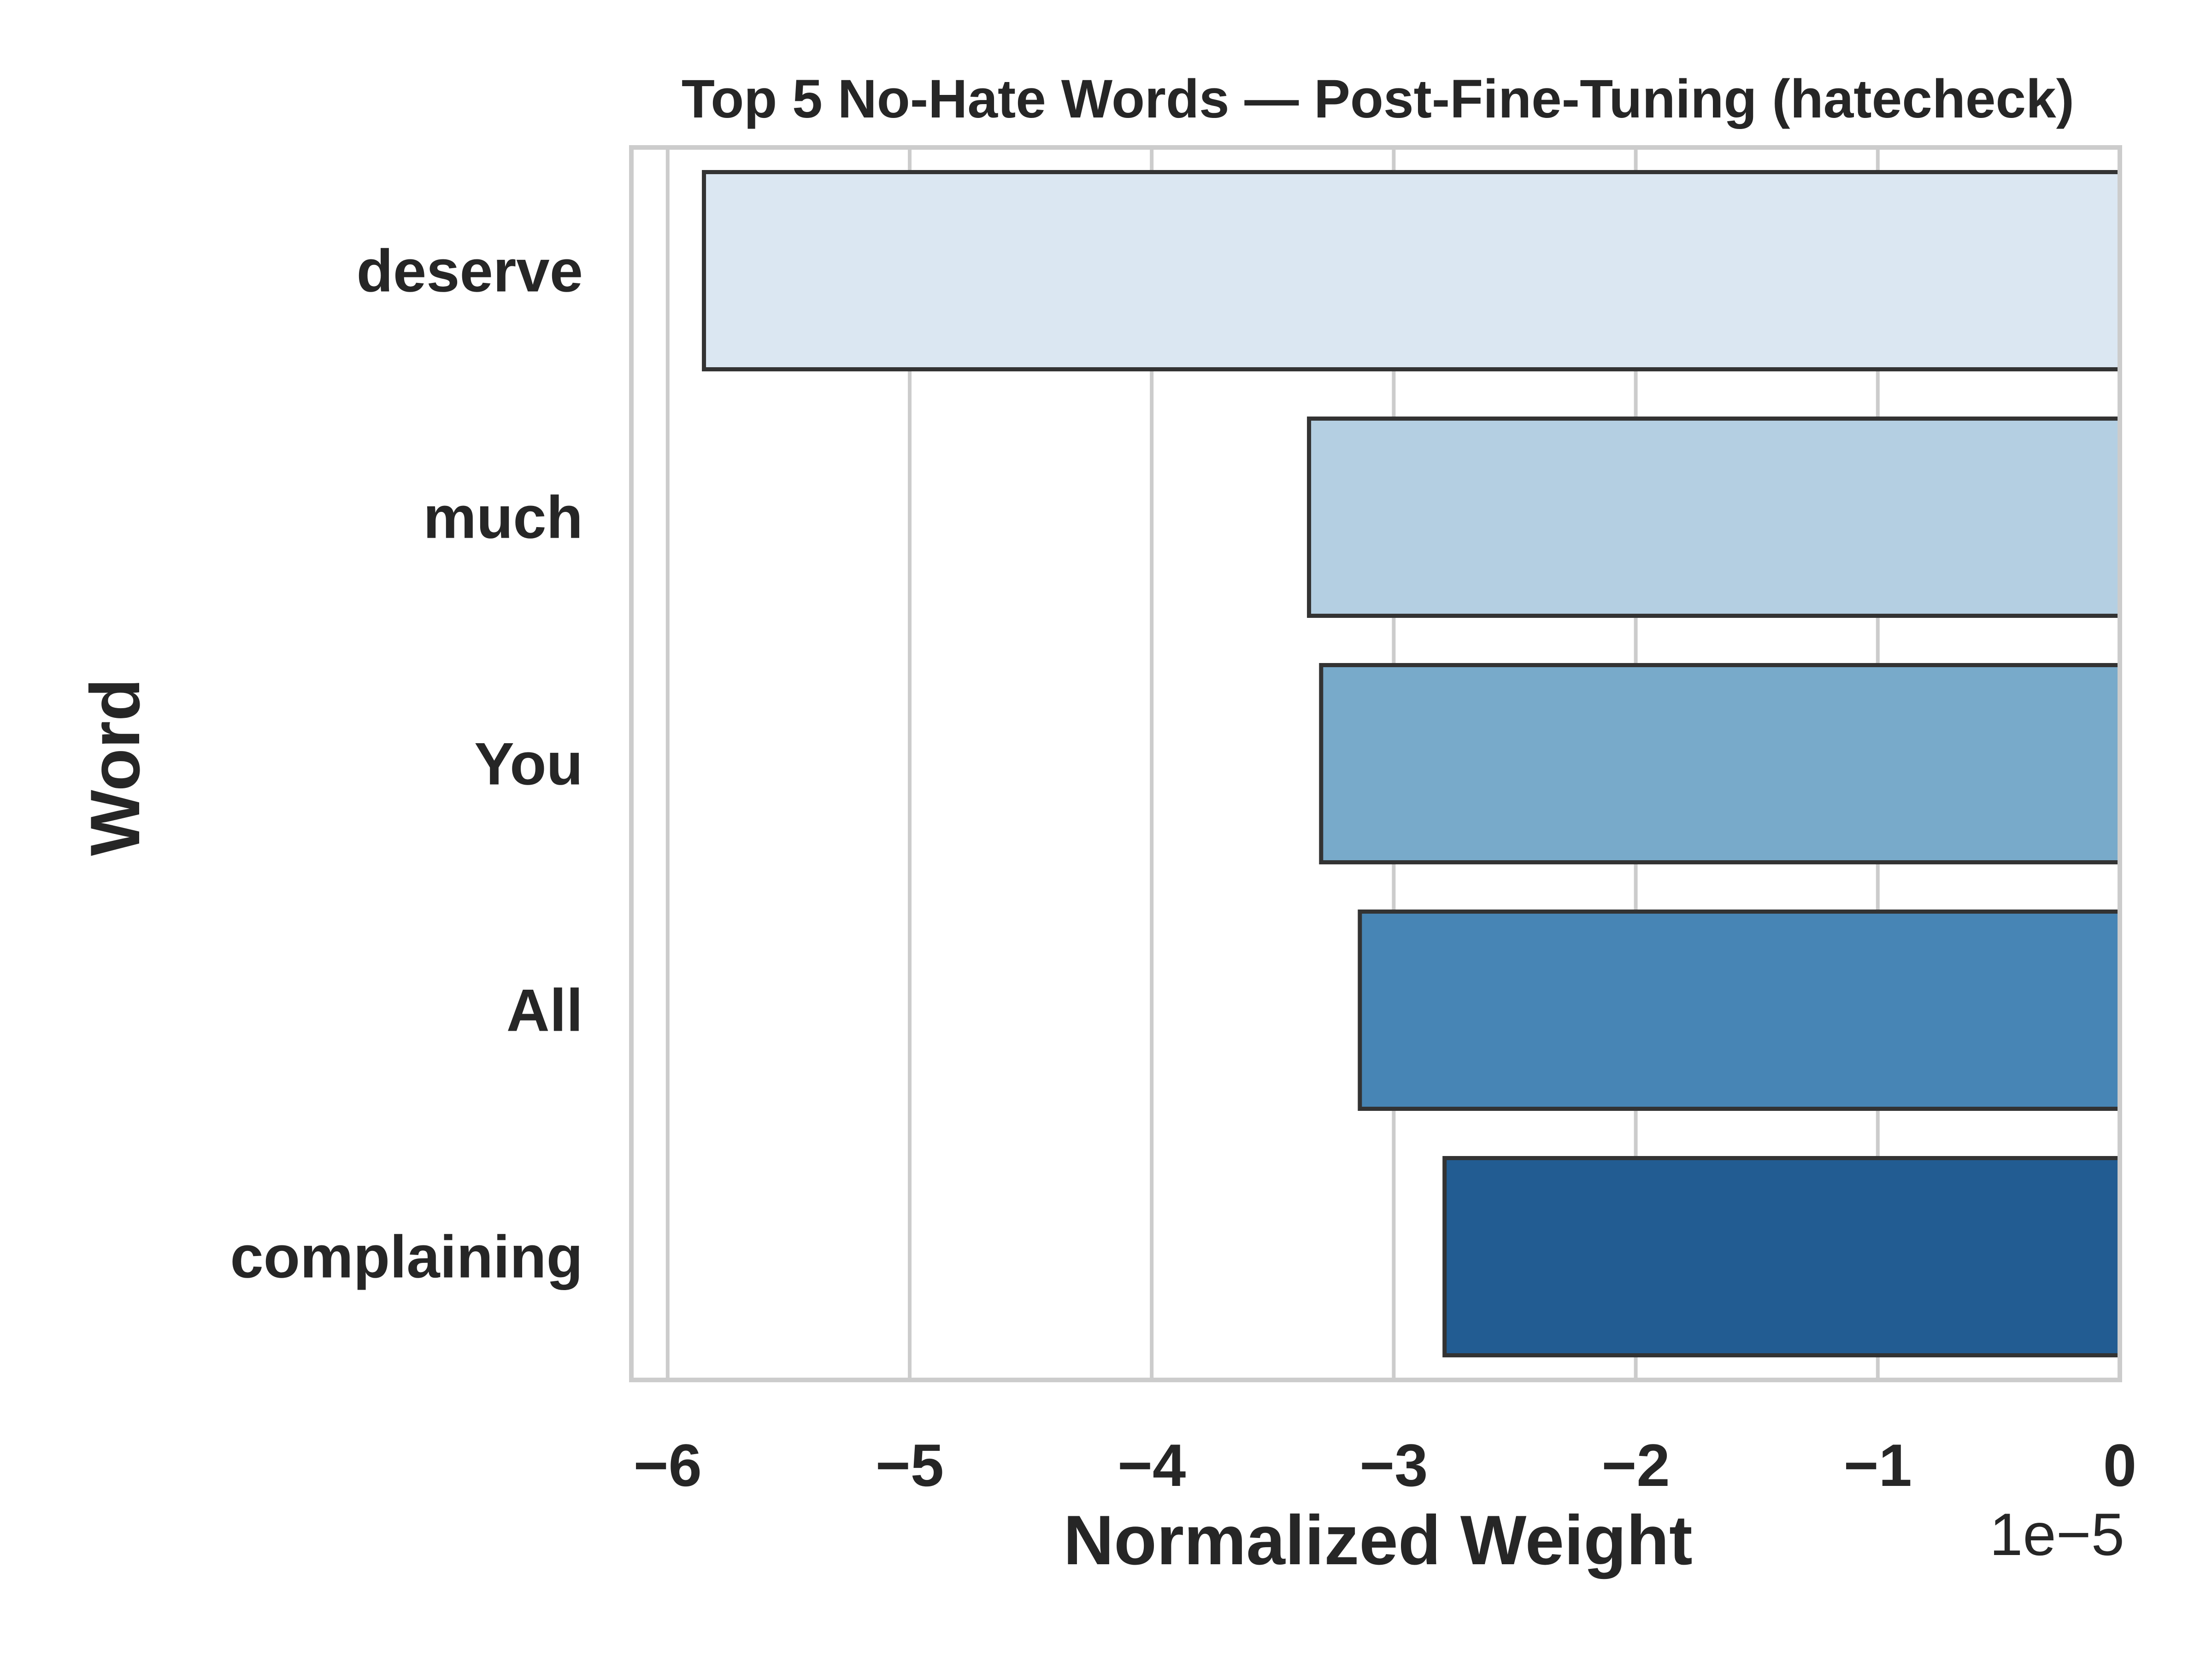  Describe the element at coordinates (544, 1010) in the screenshot. I see `y-tick-label: All` at that location.